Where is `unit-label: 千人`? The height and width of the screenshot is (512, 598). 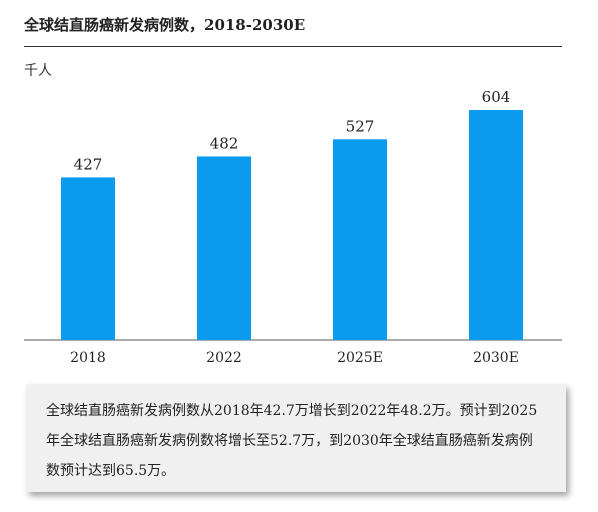 unit-label: 千人 is located at coordinates (38, 71).